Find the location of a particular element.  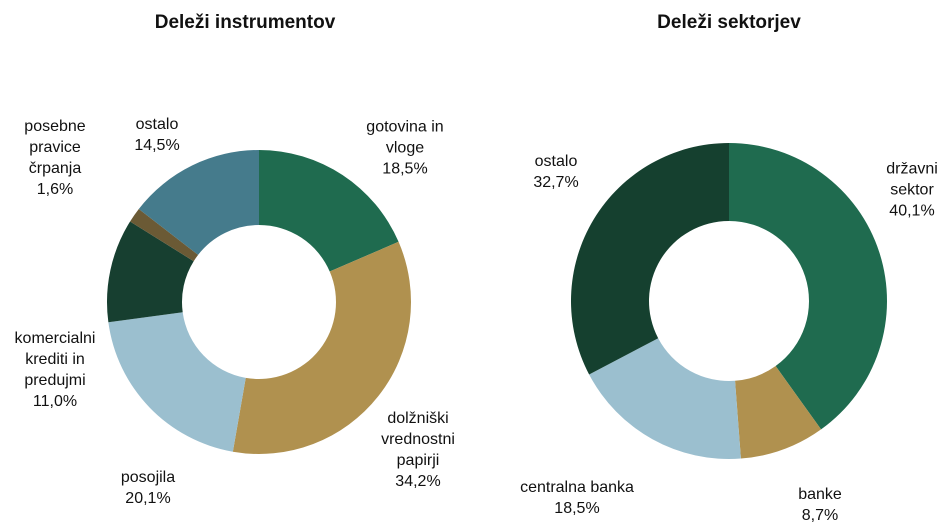

value-label: 1,6% is located at coordinates (55, 189).